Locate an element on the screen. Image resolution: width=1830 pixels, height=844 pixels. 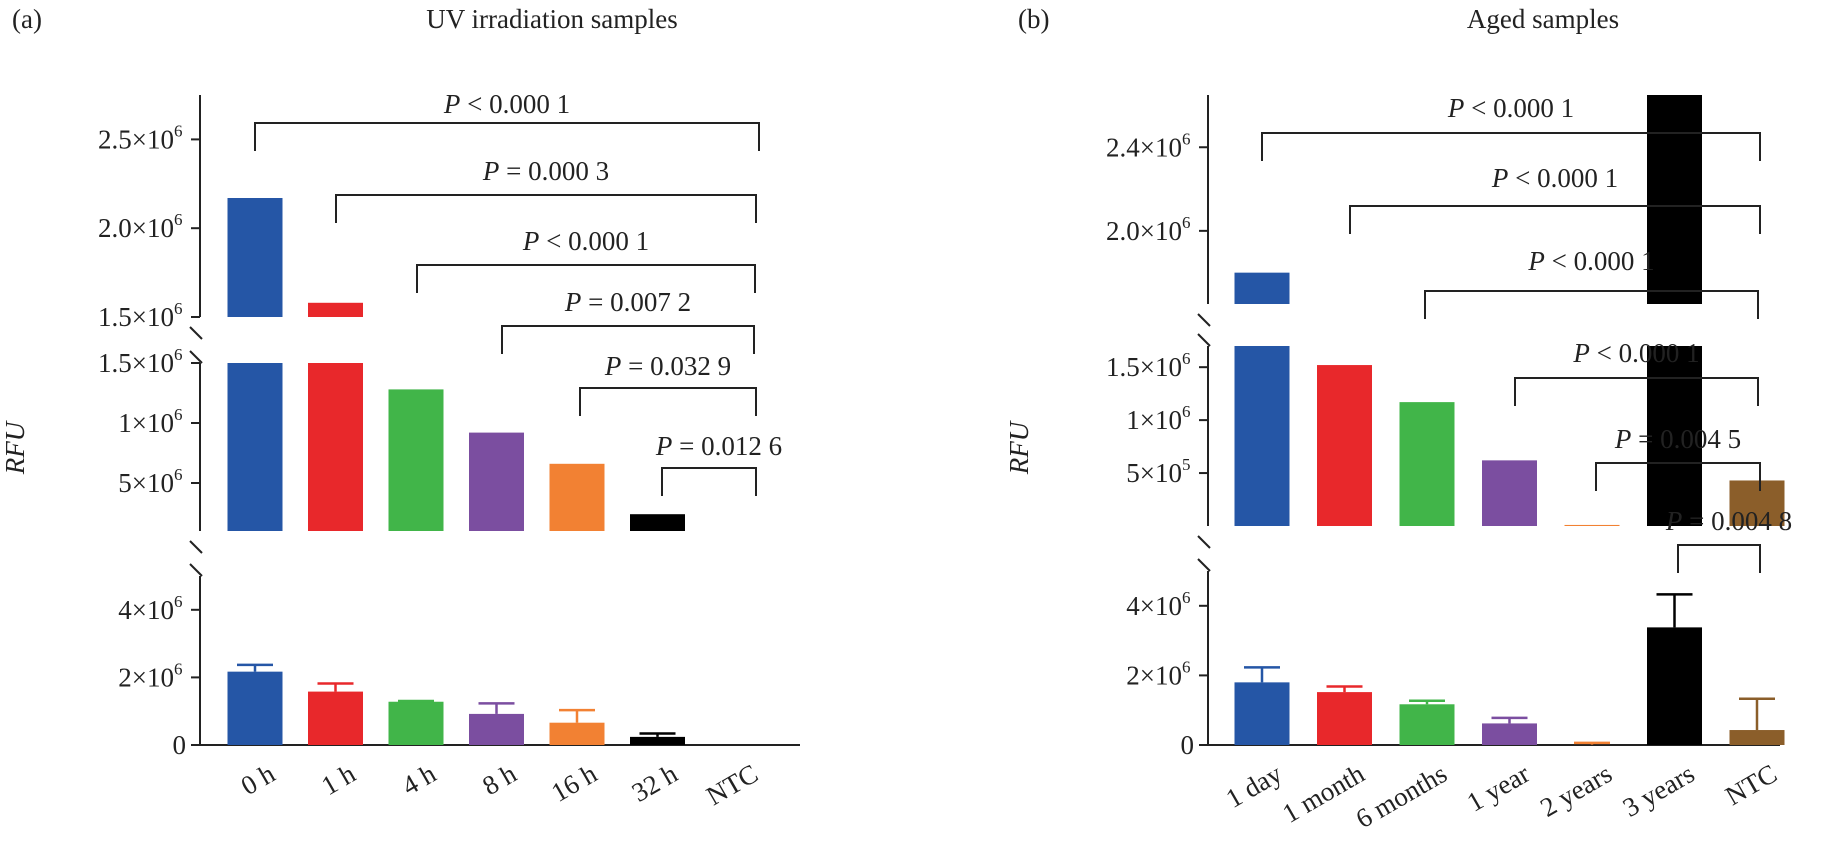
panel-b-y-tick-label: 4×10 is located at coordinates (1154, 606).